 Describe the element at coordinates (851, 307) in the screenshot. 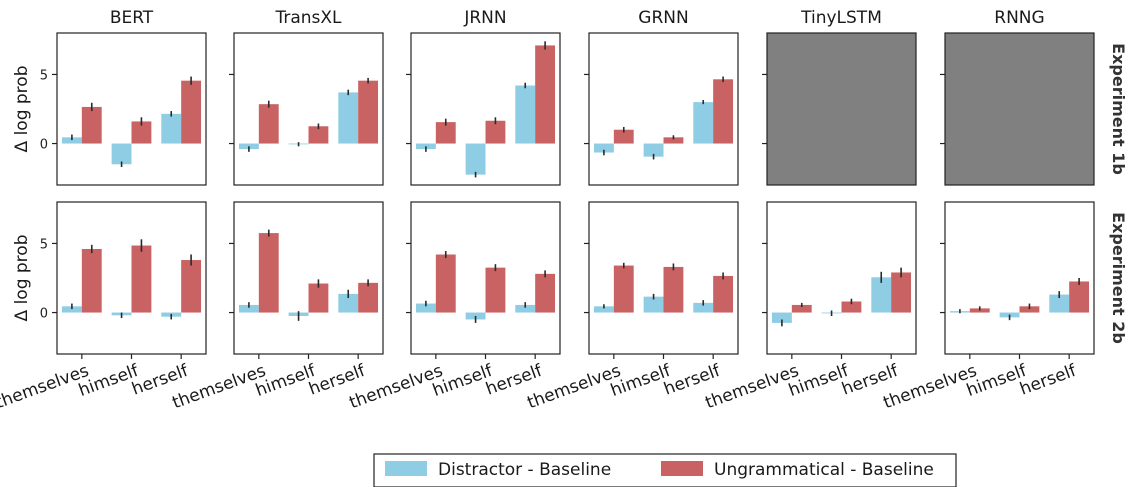

I see `bar-ungrammatical-himself-tinylstm-row2` at that location.